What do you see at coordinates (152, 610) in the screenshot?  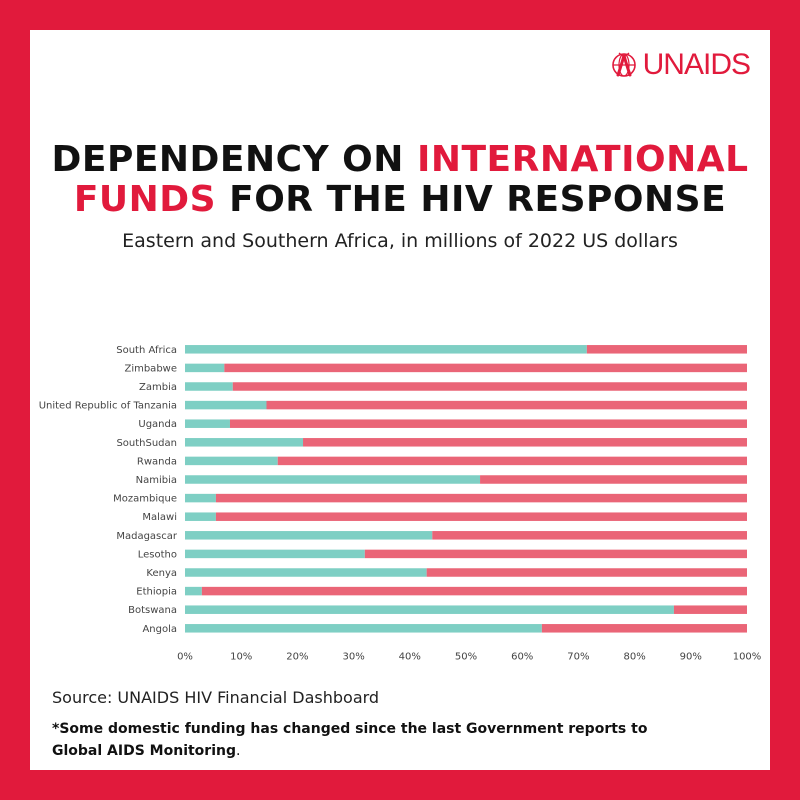 I see `category-label: Botswana` at bounding box center [152, 610].